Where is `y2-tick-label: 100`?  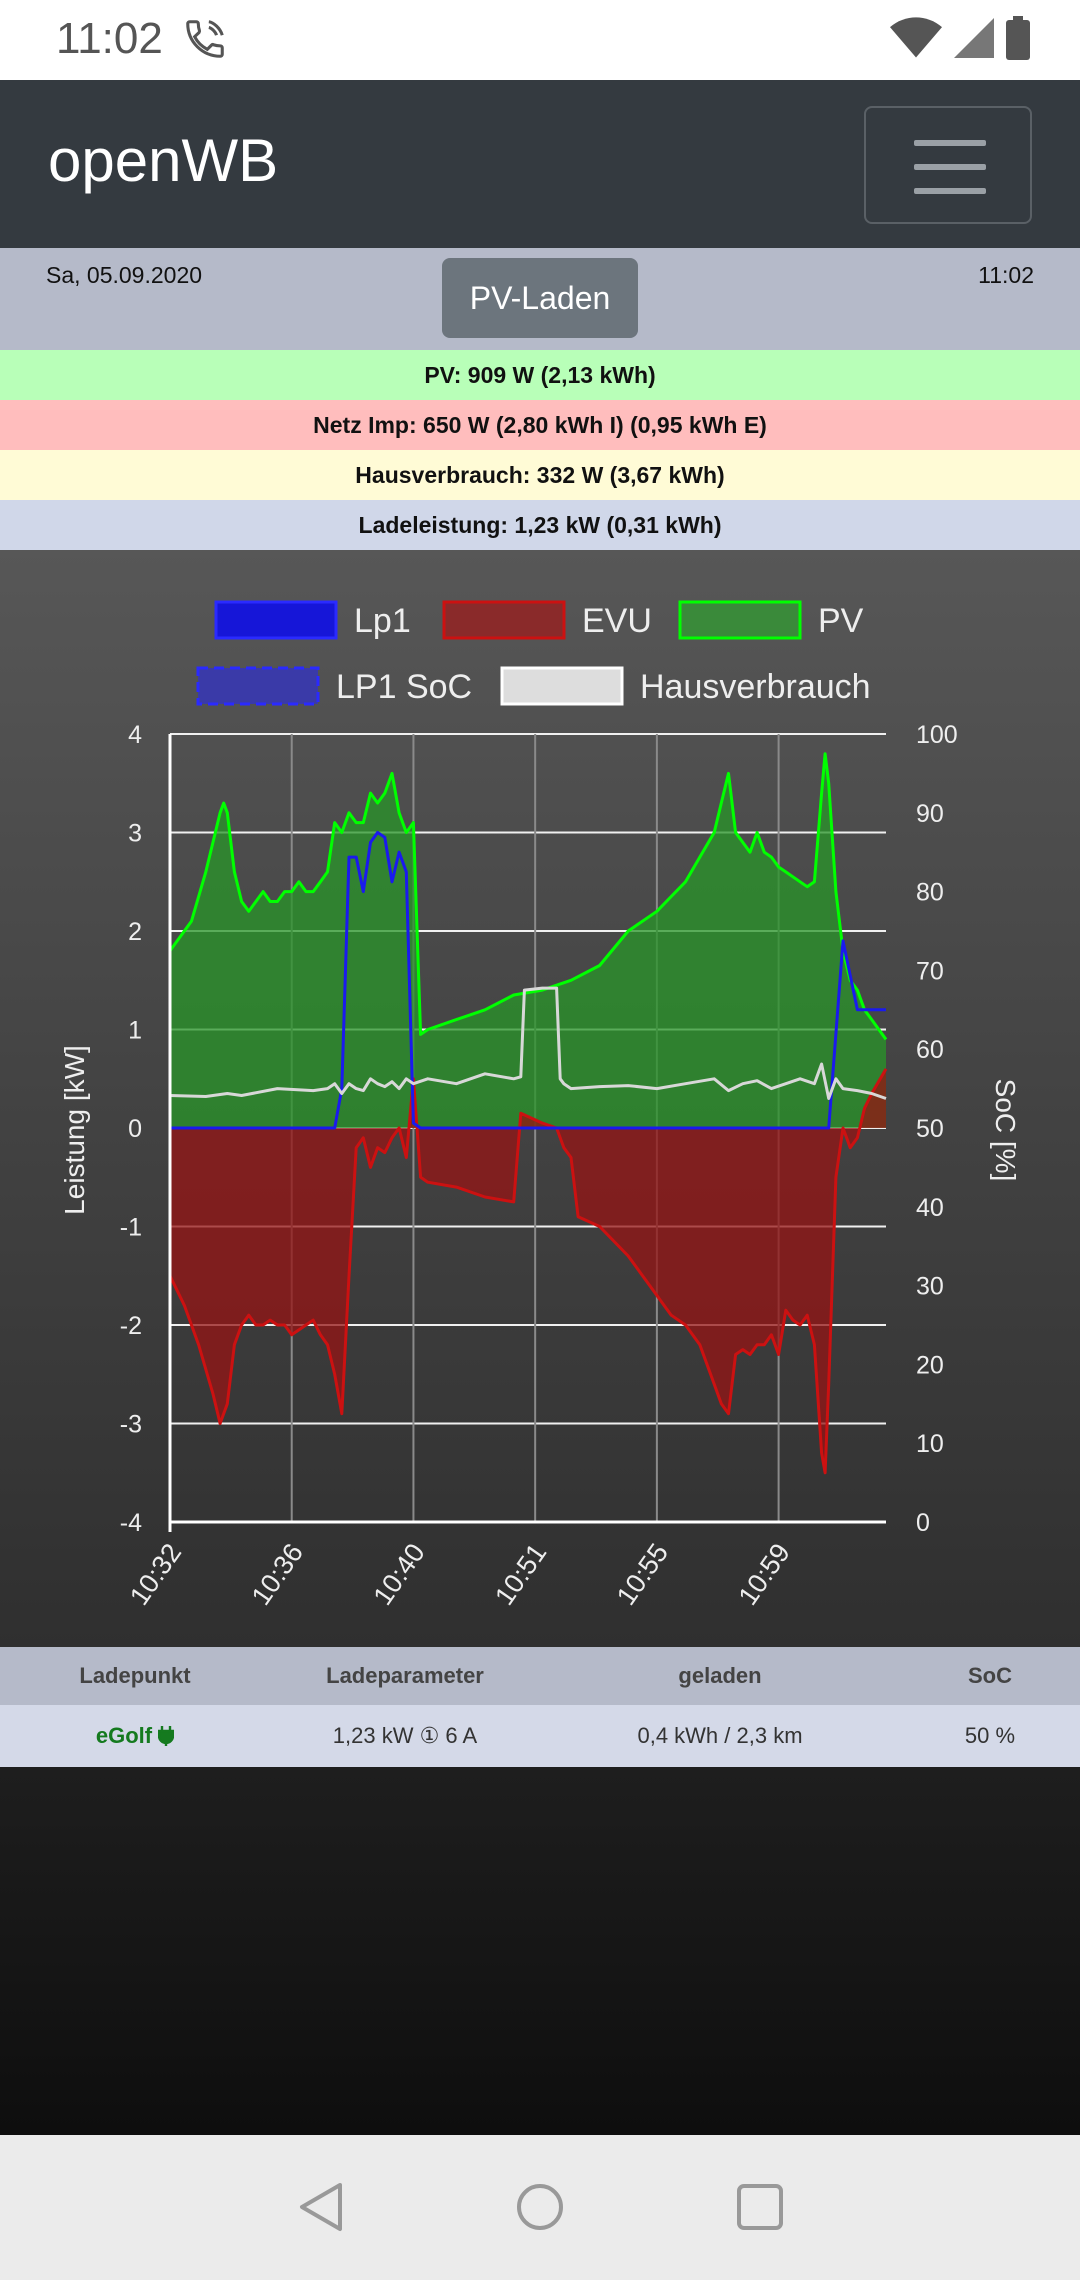 y2-tick-label: 100 is located at coordinates (937, 735).